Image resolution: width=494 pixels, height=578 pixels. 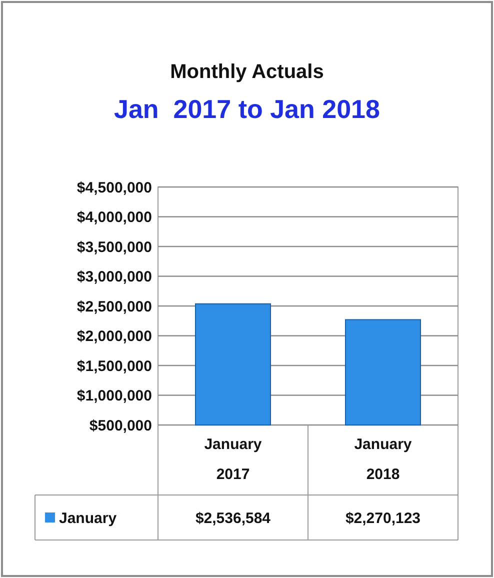 I want to click on data-label: $2,270,123, so click(x=383, y=518).